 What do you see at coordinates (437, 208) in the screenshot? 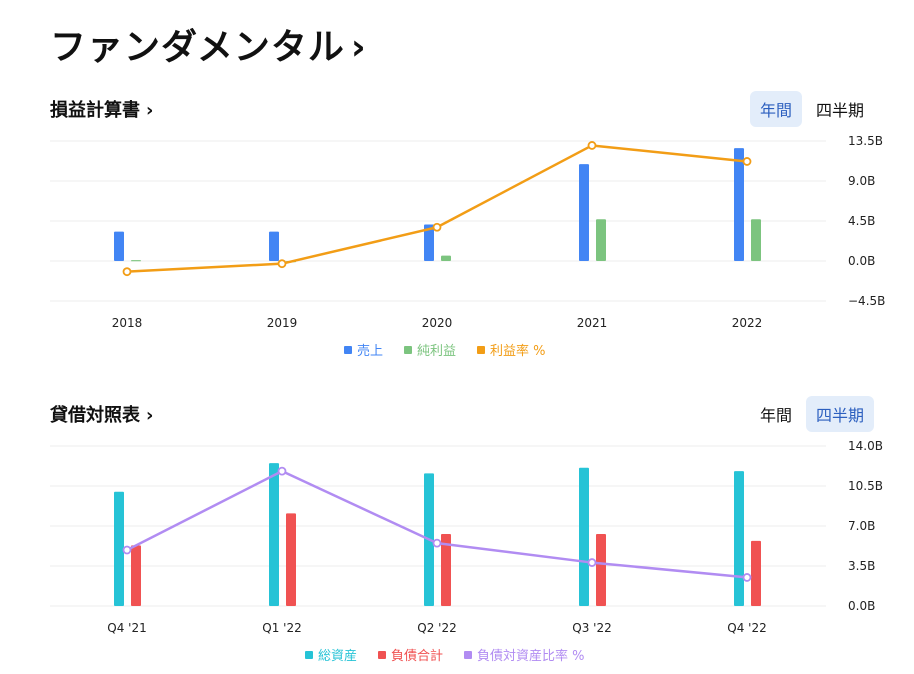
I see `profit-margin-line` at bounding box center [437, 208].